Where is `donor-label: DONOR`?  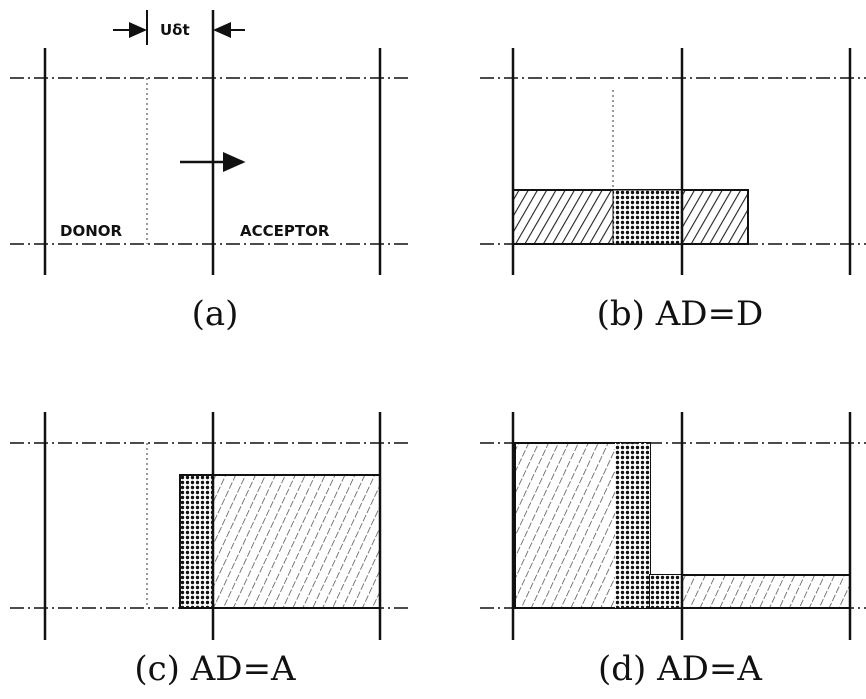
donor-label: DONOR is located at coordinates (91, 231).